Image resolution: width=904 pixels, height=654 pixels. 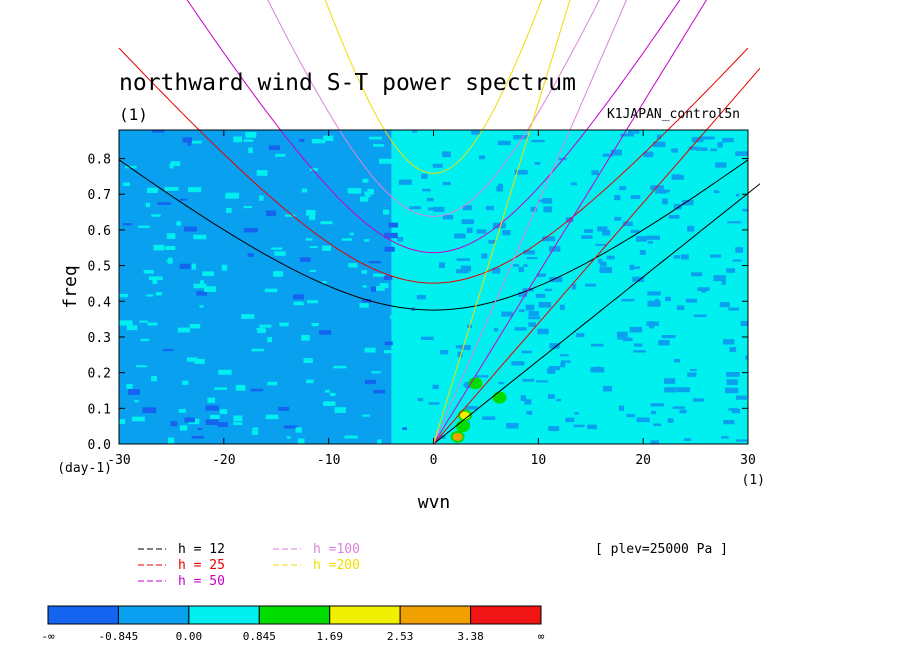 What do you see at coordinates (99, 409) in the screenshot?
I see `y-tick-label: 0.1` at bounding box center [99, 409].